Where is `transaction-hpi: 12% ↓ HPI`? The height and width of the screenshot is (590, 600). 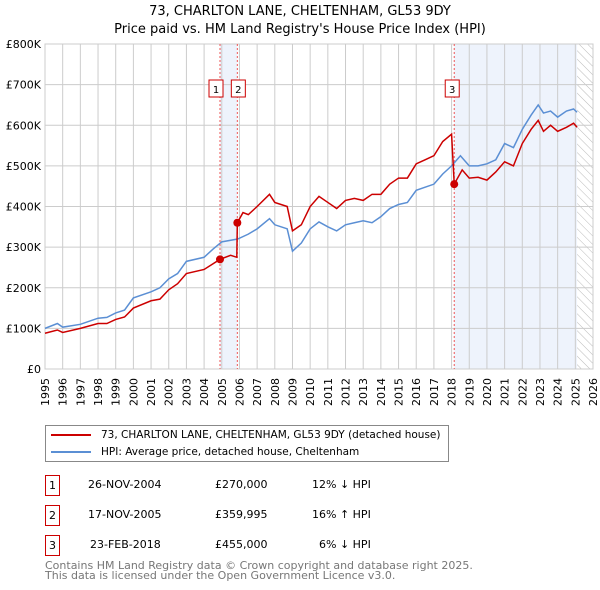
transaction-hpi: 12% ↓ HPI is located at coordinates (341, 484).